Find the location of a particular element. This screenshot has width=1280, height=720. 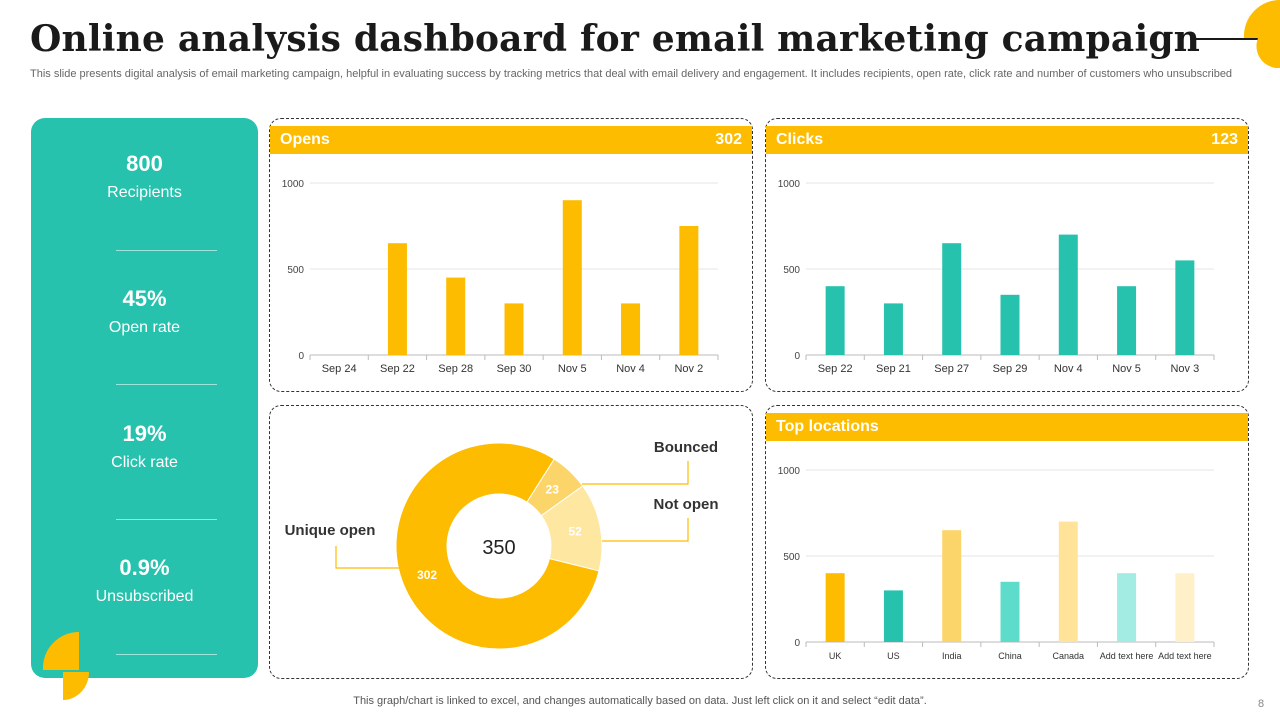

donut-label-bounced: Bounced is located at coordinates (686, 447).